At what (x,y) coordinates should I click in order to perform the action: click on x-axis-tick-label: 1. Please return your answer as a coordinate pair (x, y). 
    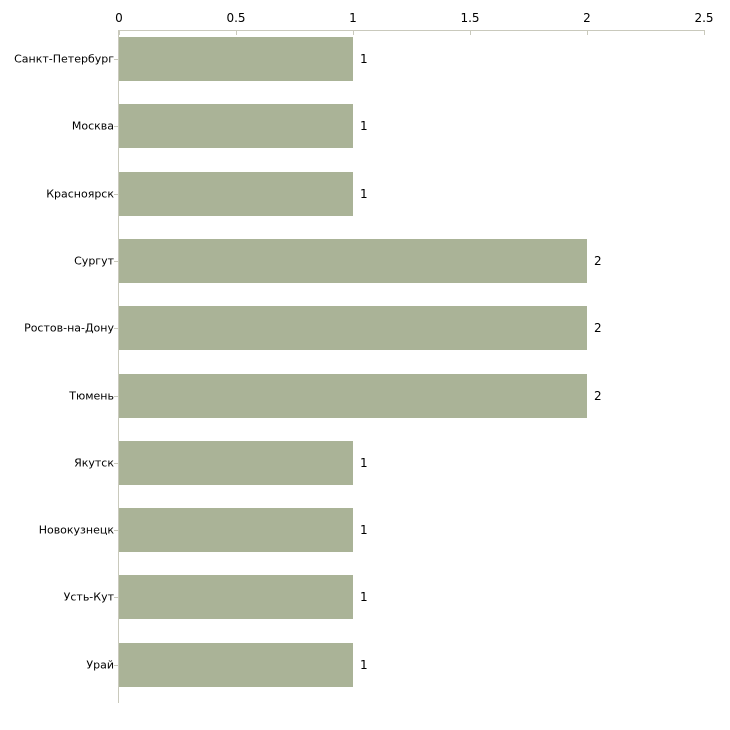
    Looking at the image, I should click on (353, 18).